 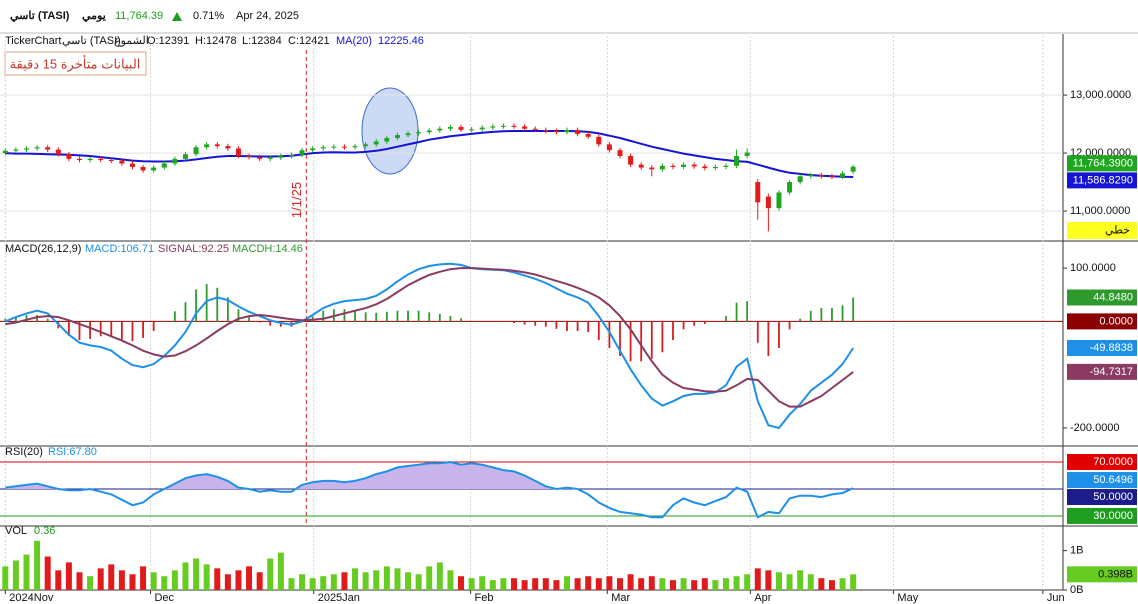 What do you see at coordinates (907, 598) in the screenshot?
I see `x-tick-label: May` at bounding box center [907, 598].